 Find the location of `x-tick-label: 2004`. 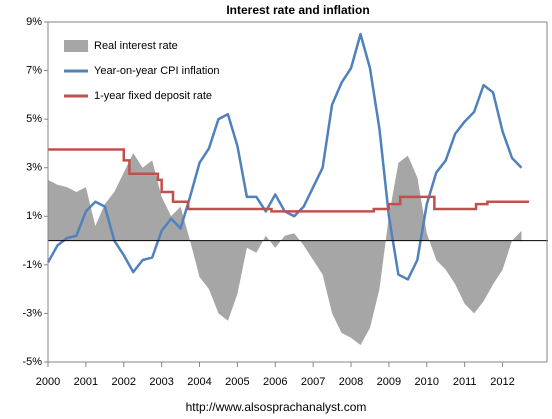

x-tick-label: 2004 is located at coordinates (199, 382).